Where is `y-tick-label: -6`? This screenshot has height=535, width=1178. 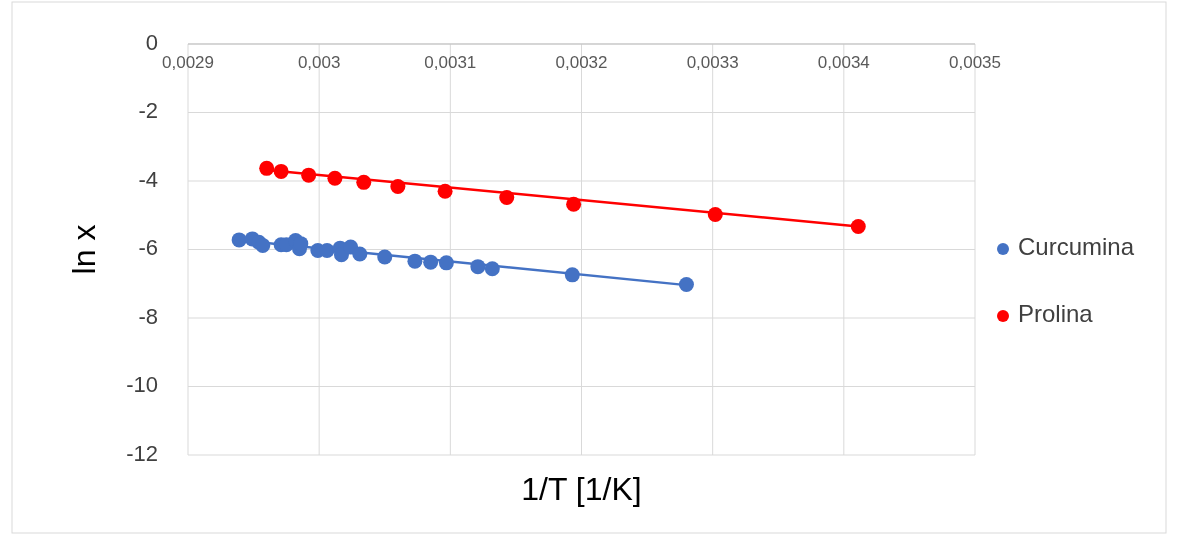
y-tick-label: -6 is located at coordinates (148, 248).